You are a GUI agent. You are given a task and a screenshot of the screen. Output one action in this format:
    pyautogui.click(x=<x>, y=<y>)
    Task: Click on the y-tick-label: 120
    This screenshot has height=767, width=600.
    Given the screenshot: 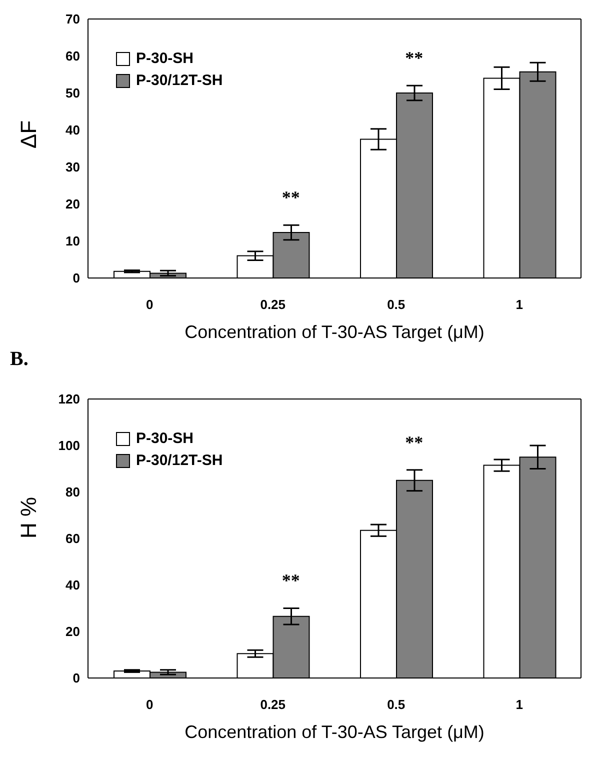 What is the action you would take?
    pyautogui.click(x=69, y=399)
    